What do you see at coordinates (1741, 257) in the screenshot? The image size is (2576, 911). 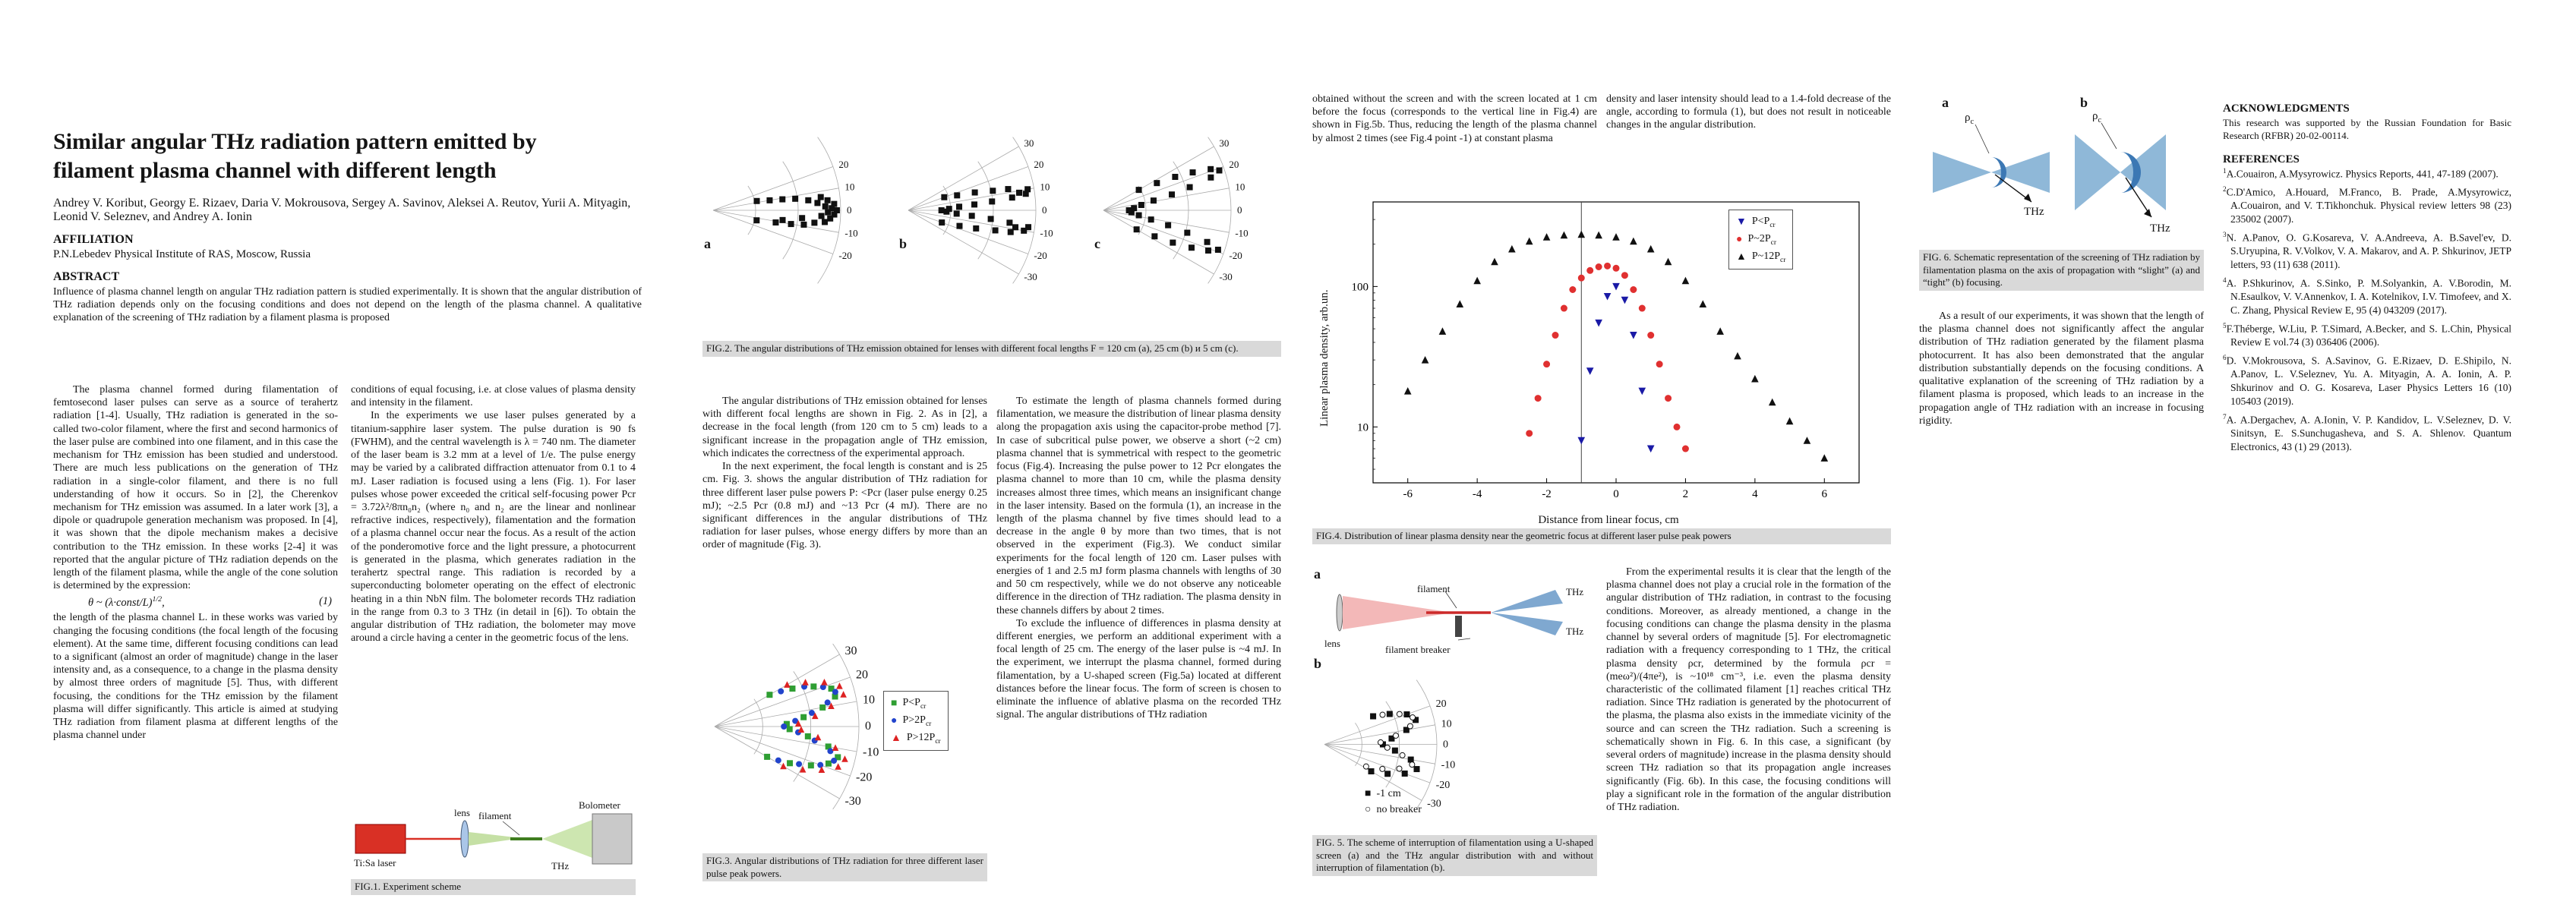 I see `legend-marker-triangle-up: ▲` at bounding box center [1741, 257].